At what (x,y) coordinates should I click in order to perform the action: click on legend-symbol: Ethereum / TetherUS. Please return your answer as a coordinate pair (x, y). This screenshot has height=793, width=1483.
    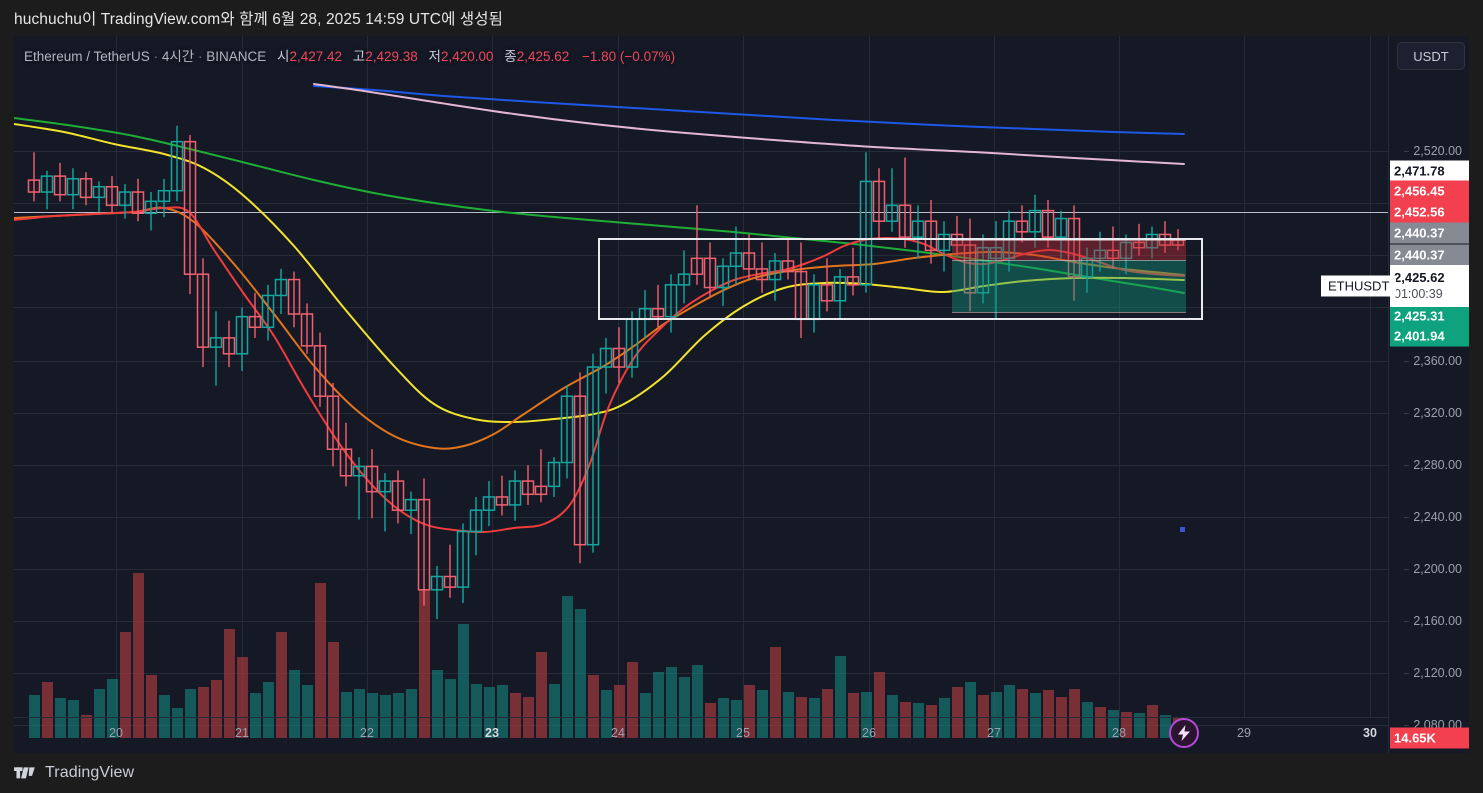
    Looking at the image, I should click on (87, 56).